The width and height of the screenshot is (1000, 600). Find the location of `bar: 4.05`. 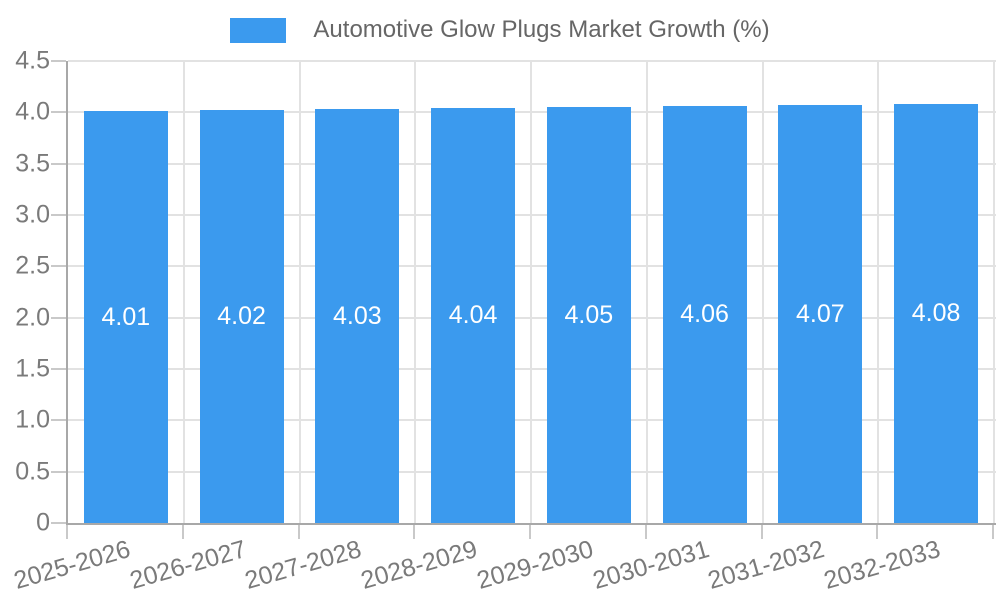

bar: 4.05 is located at coordinates (588, 315).